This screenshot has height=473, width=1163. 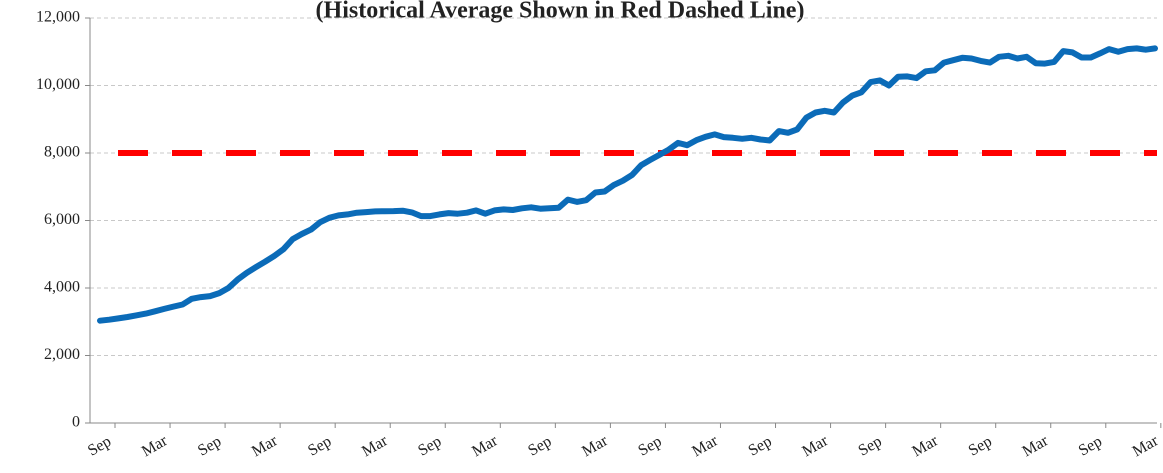 What do you see at coordinates (62, 219) in the screenshot?
I see `y-tick-label: 6,000` at bounding box center [62, 219].